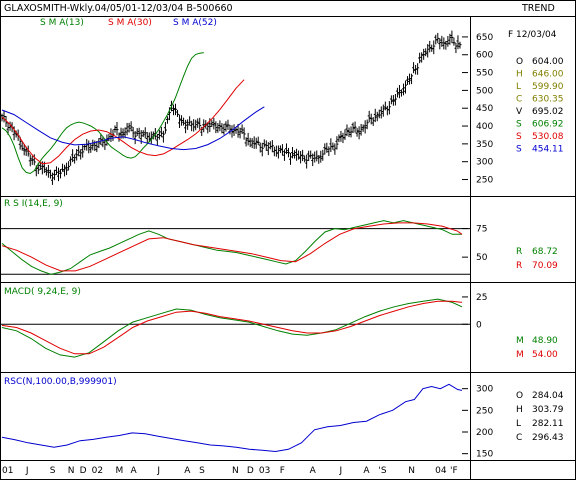 The height and width of the screenshot is (480, 576). What do you see at coordinates (454, 471) in the screenshot?
I see `xaxis-label: 'F` at bounding box center [454, 471].